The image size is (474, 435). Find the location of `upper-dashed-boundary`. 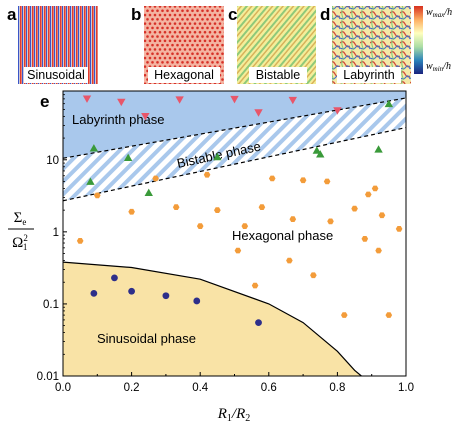

upper-dashed-boundary is located at coordinates (234, 128).